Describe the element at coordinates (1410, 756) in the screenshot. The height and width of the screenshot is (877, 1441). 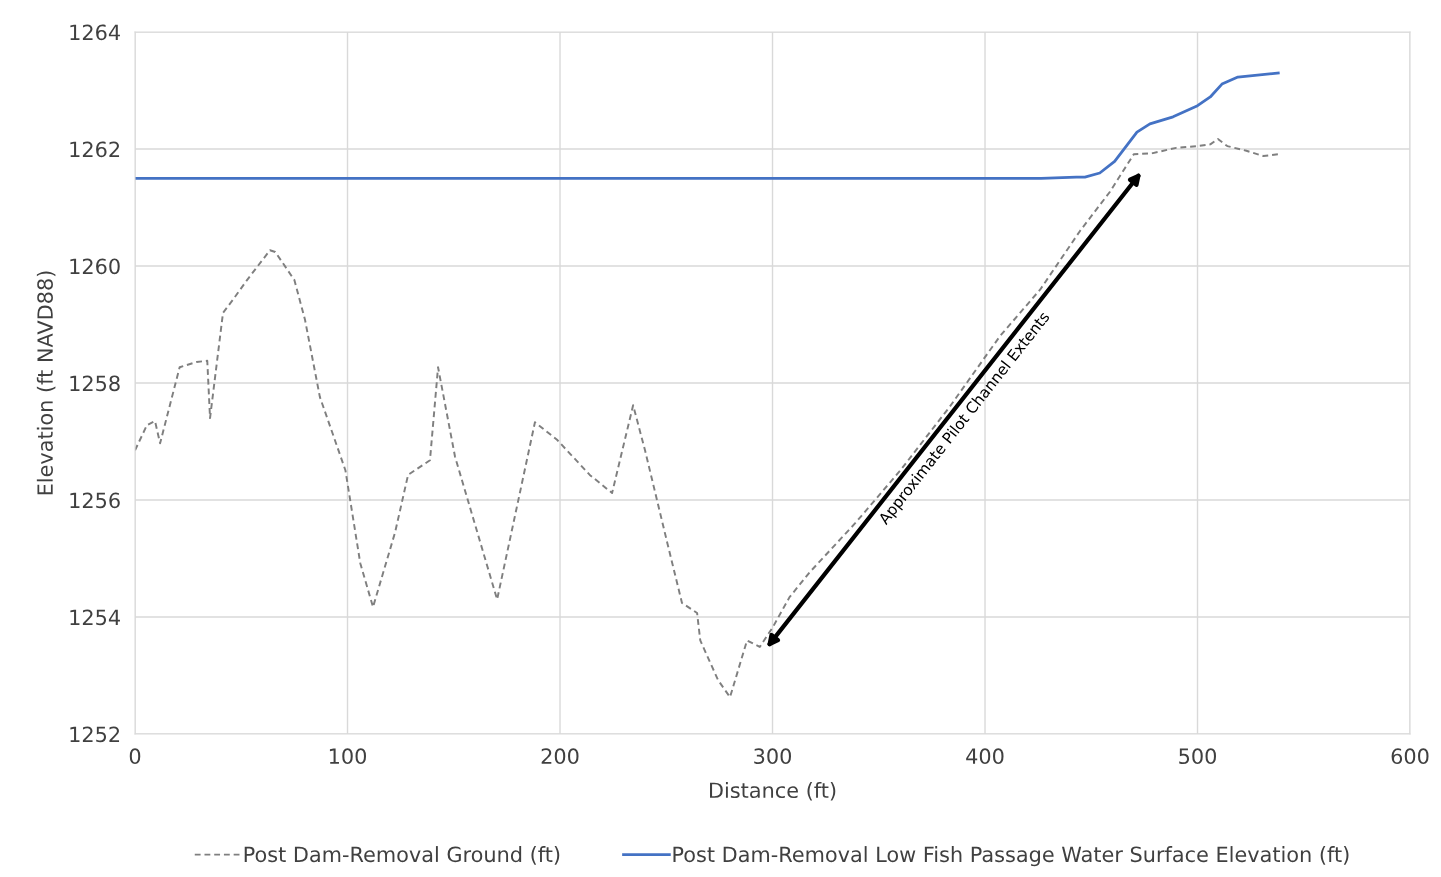
I see `x-tick-label: 600` at that location.